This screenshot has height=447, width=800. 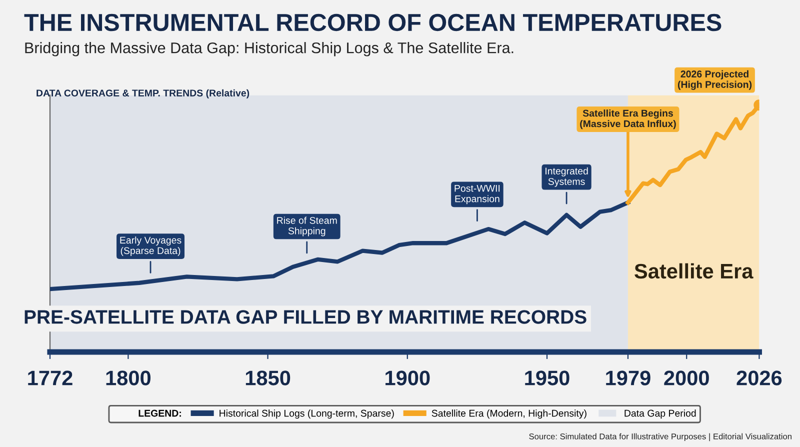 I want to click on annotation: Satellite Era, so click(x=694, y=271).